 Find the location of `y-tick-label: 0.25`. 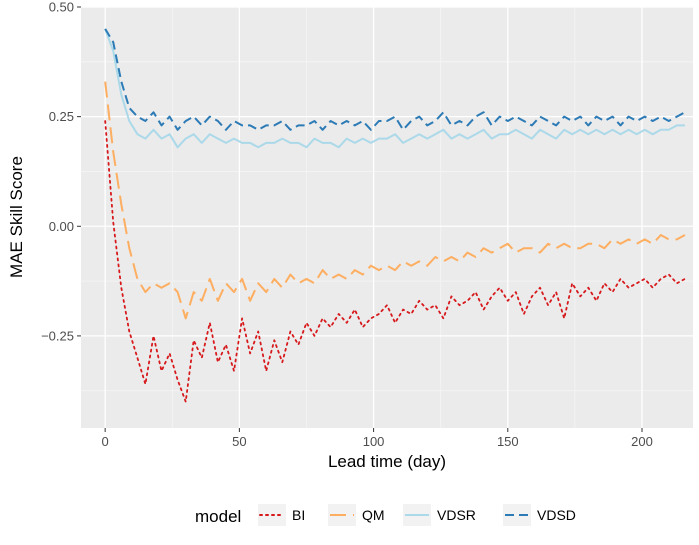

y-tick-label: 0.25 is located at coordinates (61, 116).